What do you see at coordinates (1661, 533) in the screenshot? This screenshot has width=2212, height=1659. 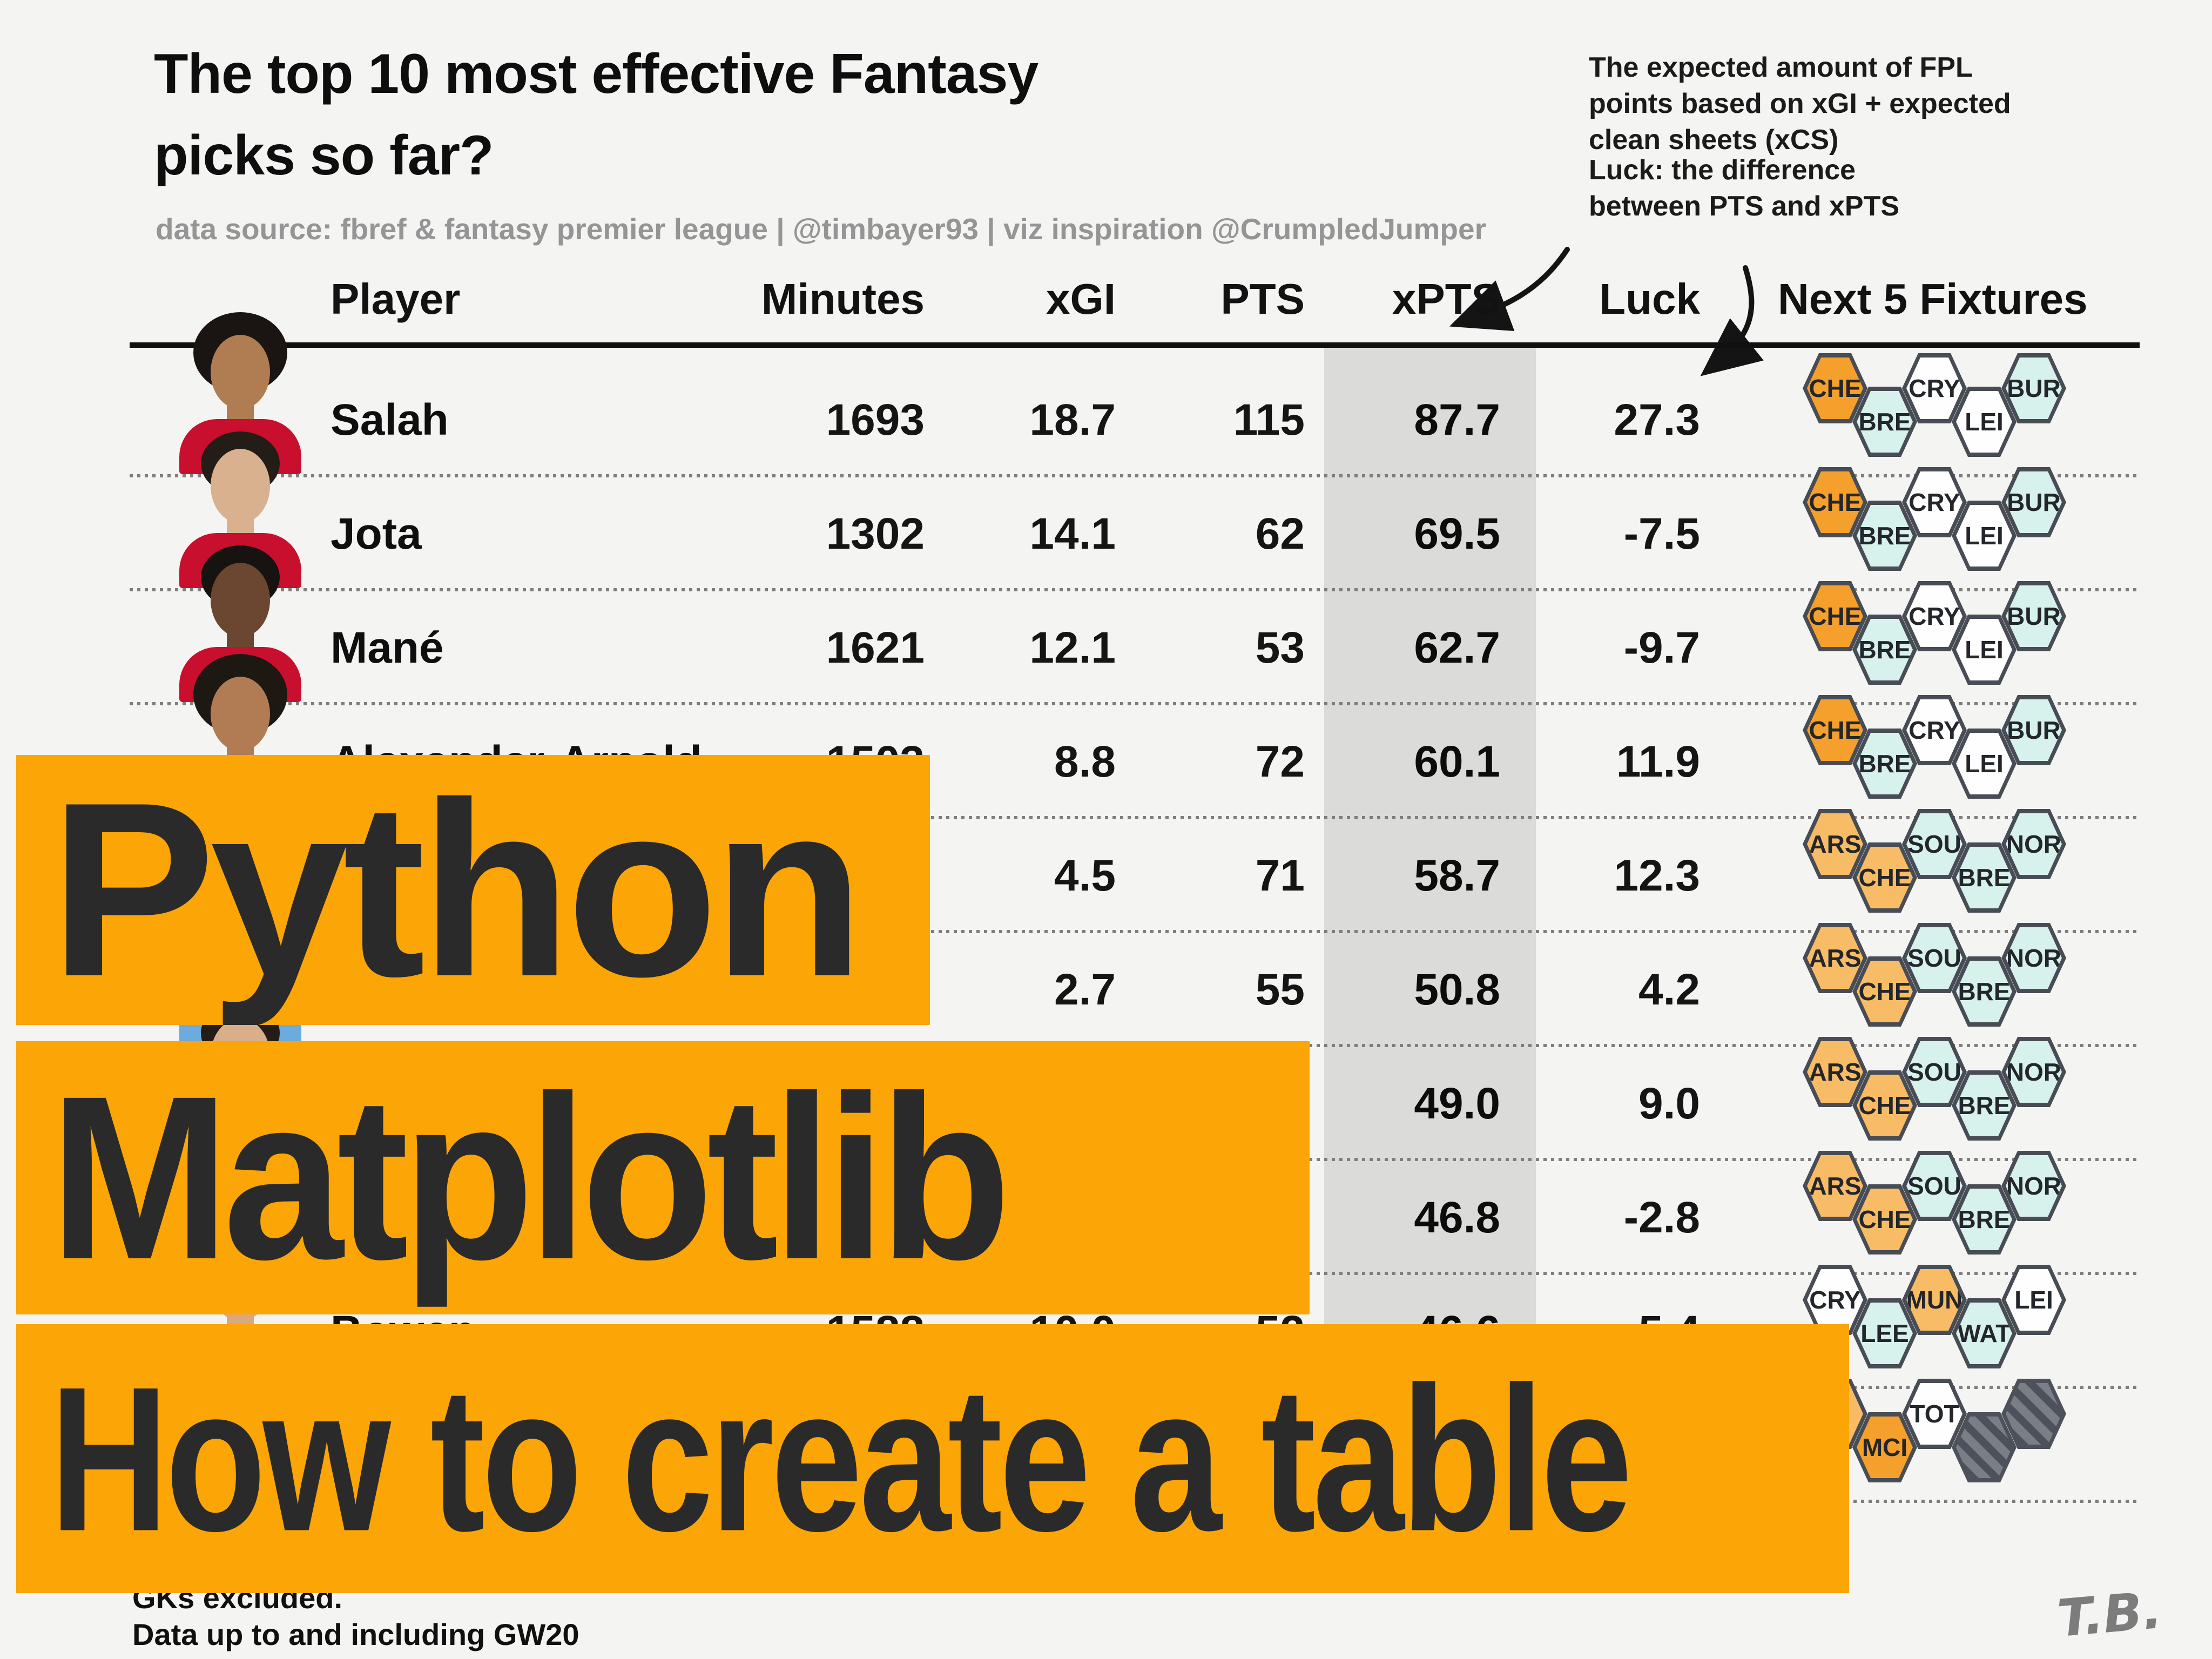 I see `luck-value: -7.5` at bounding box center [1661, 533].